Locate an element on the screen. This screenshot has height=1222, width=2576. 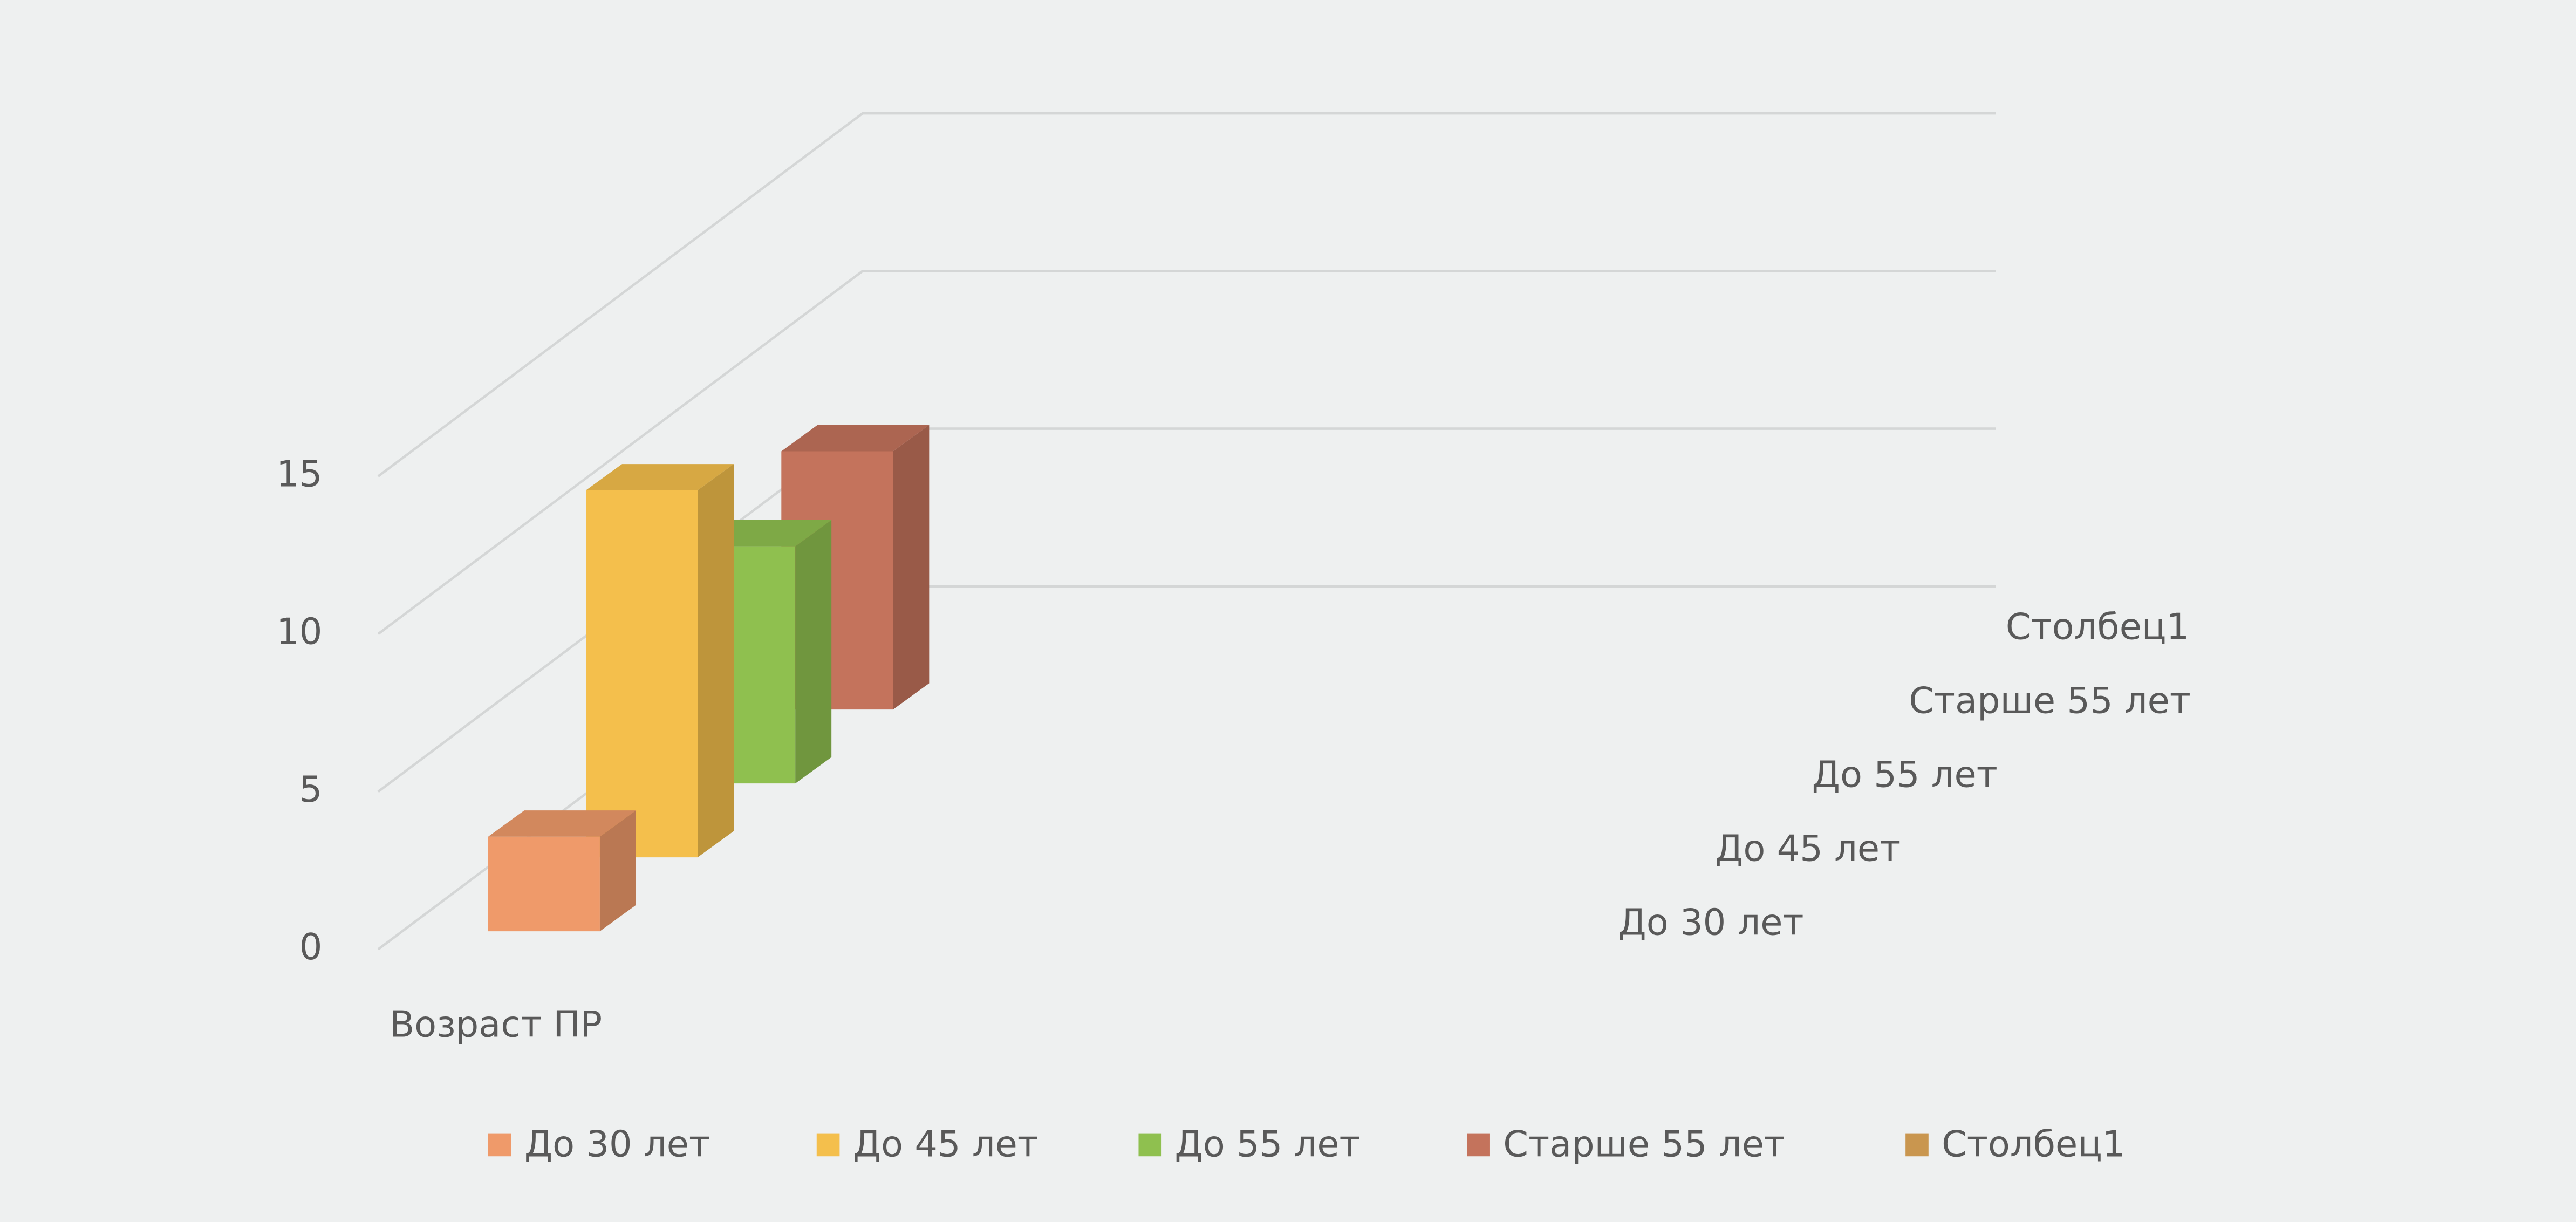
depth-label: До 55 лет is located at coordinates (1905, 775).